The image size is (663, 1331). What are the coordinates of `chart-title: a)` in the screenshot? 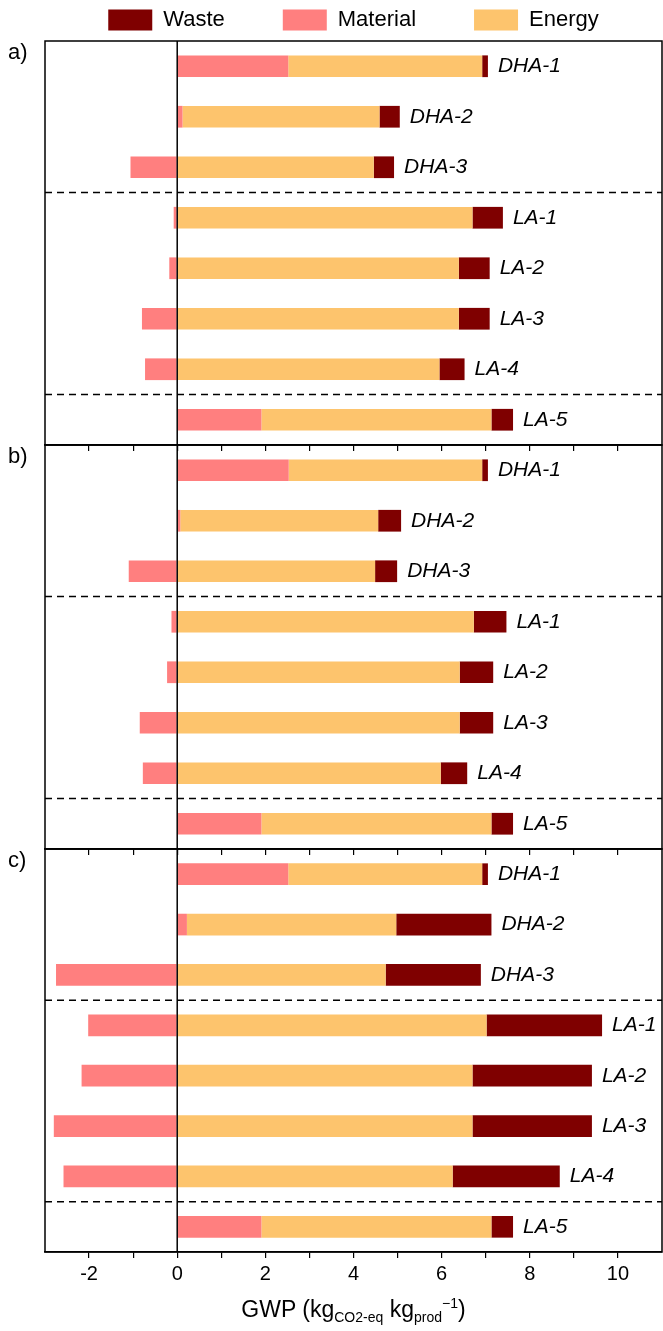 It's located at (18, 52).